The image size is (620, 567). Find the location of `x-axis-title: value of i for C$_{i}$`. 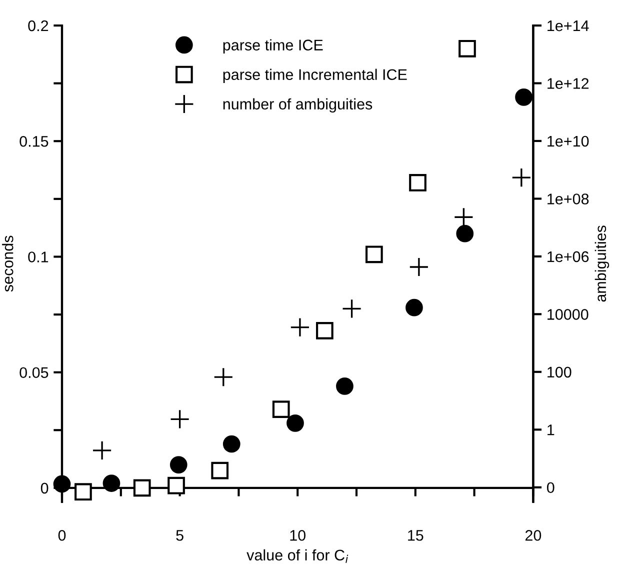

x-axis-title: value of i for C$_{i}$ is located at coordinates (297, 556).